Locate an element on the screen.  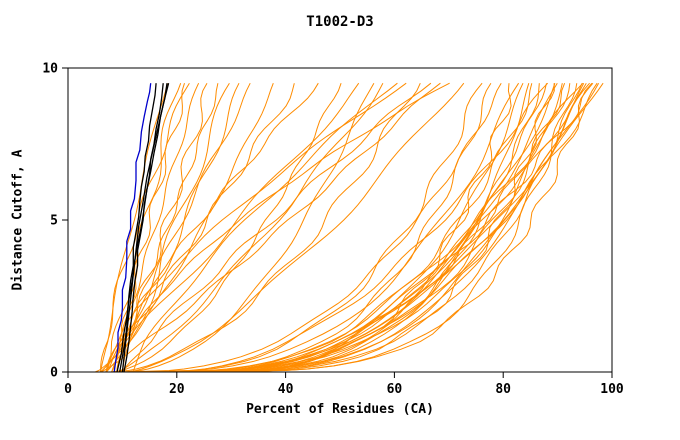
svg-text: 10 is located at coordinates (50, 69).